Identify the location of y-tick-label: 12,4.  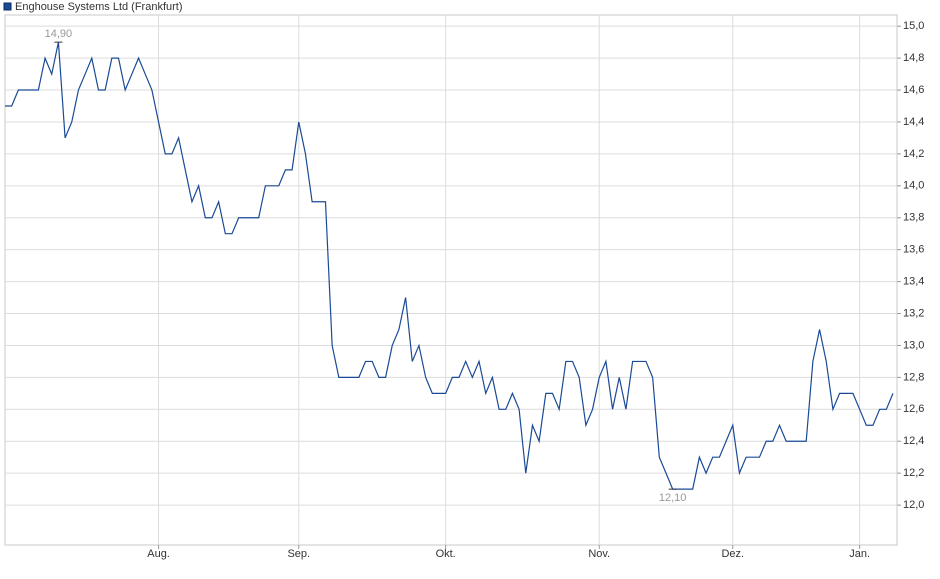
(913, 441).